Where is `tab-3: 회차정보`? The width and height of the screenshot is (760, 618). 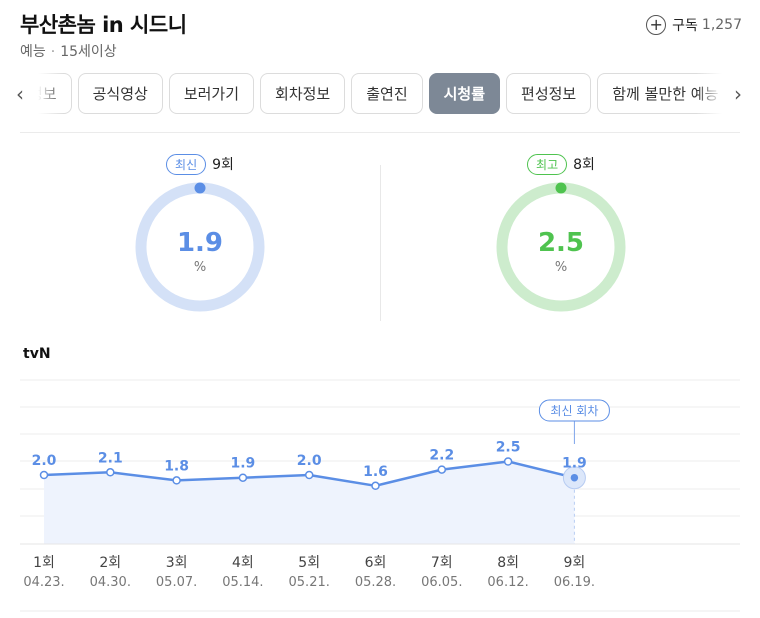 tab-3: 회차정보 is located at coordinates (303, 93).